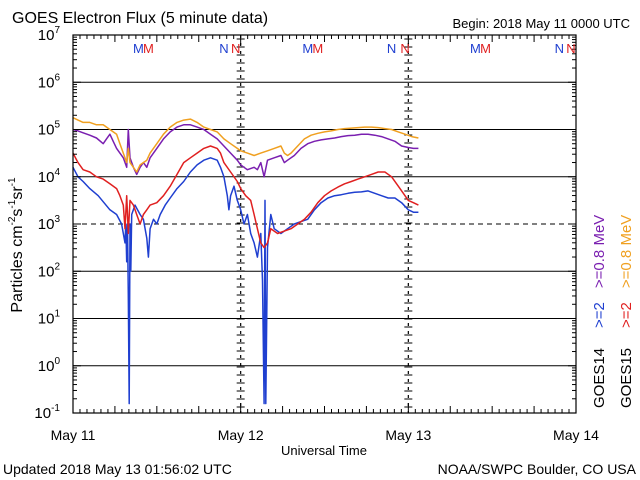  Describe the element at coordinates (55, 408) in the screenshot. I see `y-tick-exponent: -1` at that location.